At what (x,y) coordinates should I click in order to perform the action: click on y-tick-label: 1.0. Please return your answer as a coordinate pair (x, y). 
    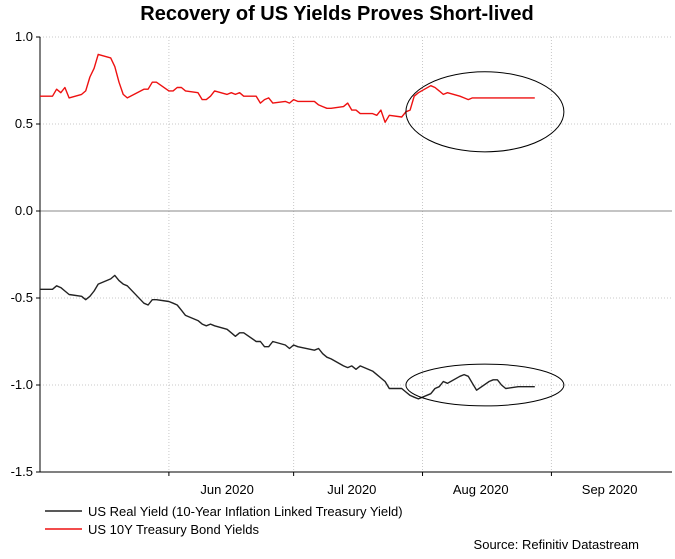
    Looking at the image, I should click on (24, 36).